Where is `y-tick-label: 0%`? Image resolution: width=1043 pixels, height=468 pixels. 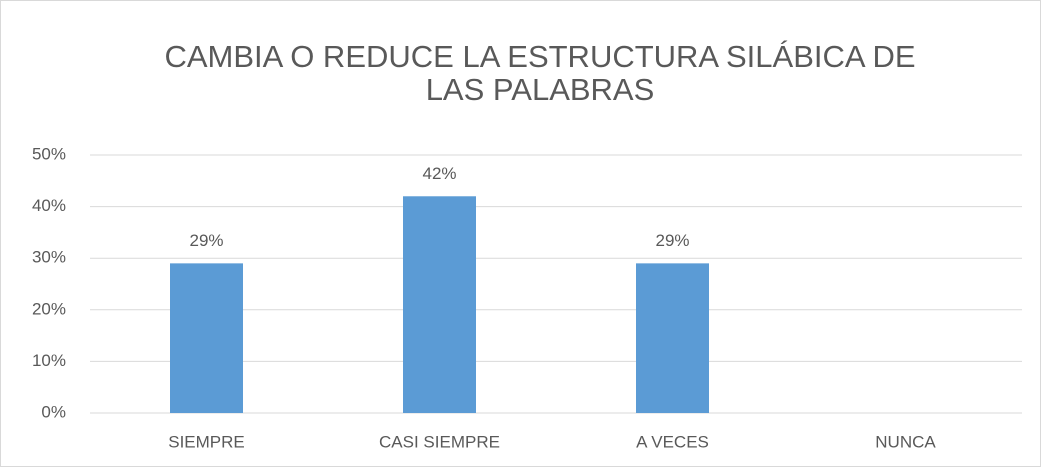
y-tick-label: 0% is located at coordinates (53, 411).